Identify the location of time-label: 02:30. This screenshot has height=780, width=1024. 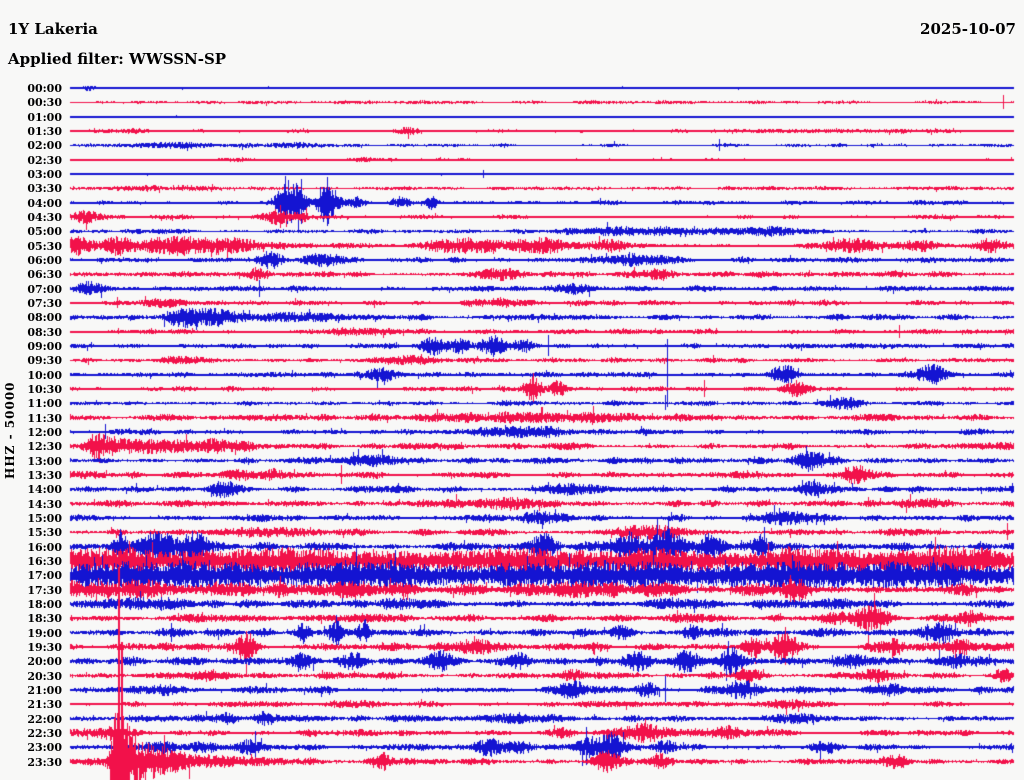
(44, 160).